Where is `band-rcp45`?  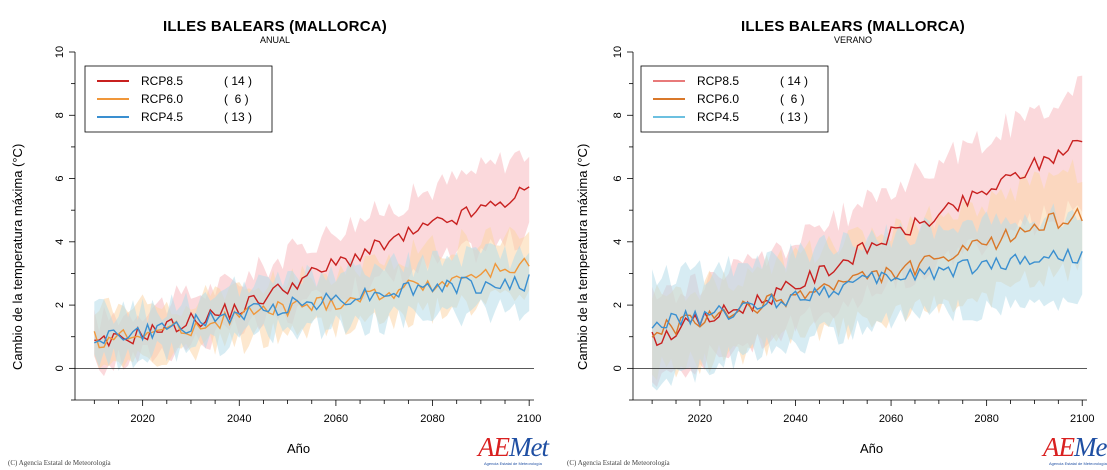
band-rcp45 is located at coordinates (312, 307).